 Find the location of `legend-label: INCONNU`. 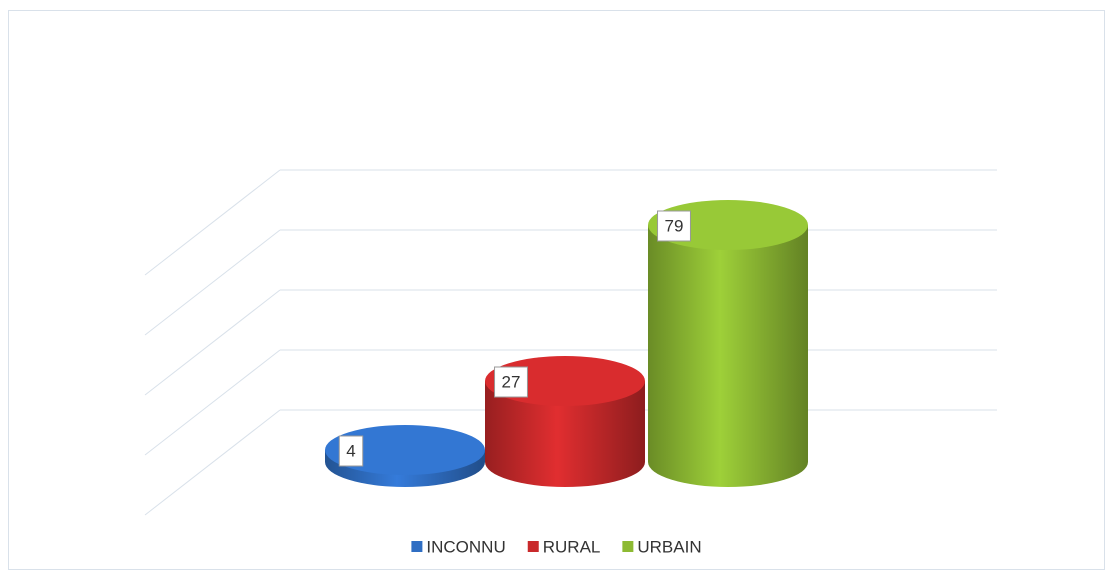

legend-label: INCONNU is located at coordinates (465, 546).